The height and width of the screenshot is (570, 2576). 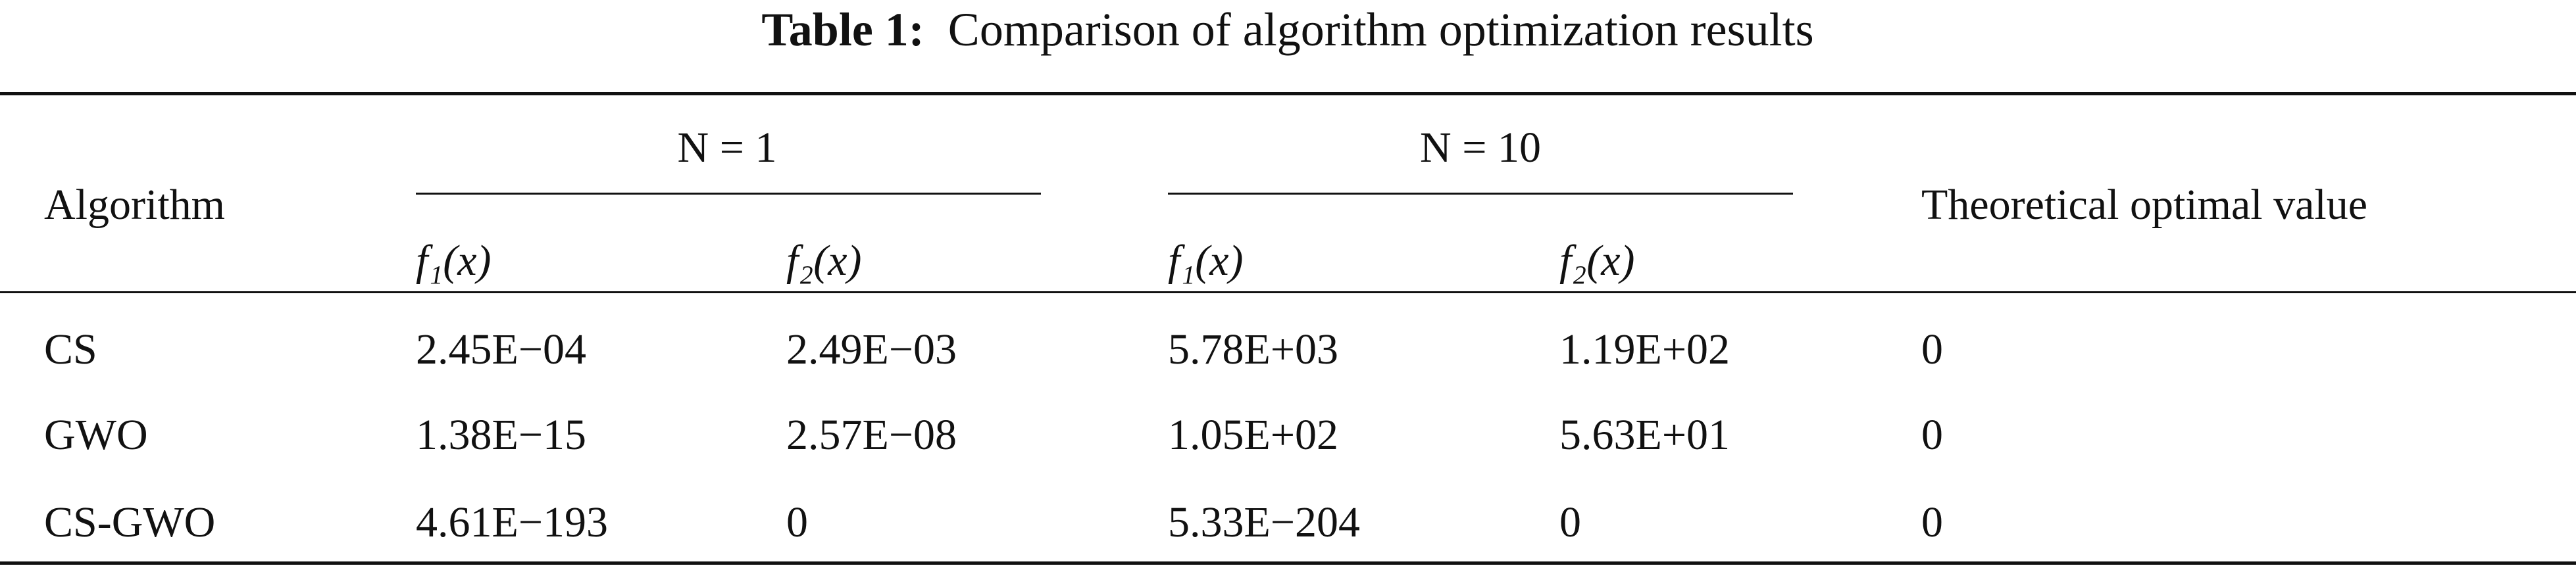 What do you see at coordinates (130, 522) in the screenshot?
I see `algorithm-name: CS-GWO` at bounding box center [130, 522].